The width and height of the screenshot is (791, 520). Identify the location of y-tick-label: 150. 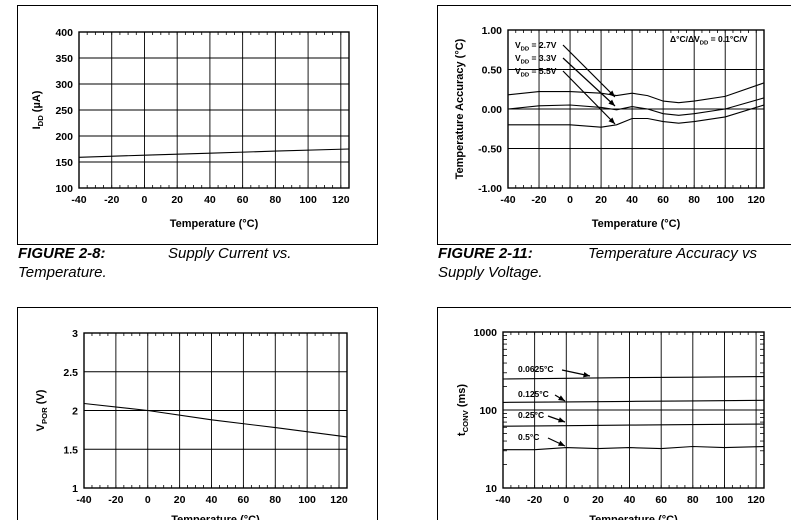
(64, 163).